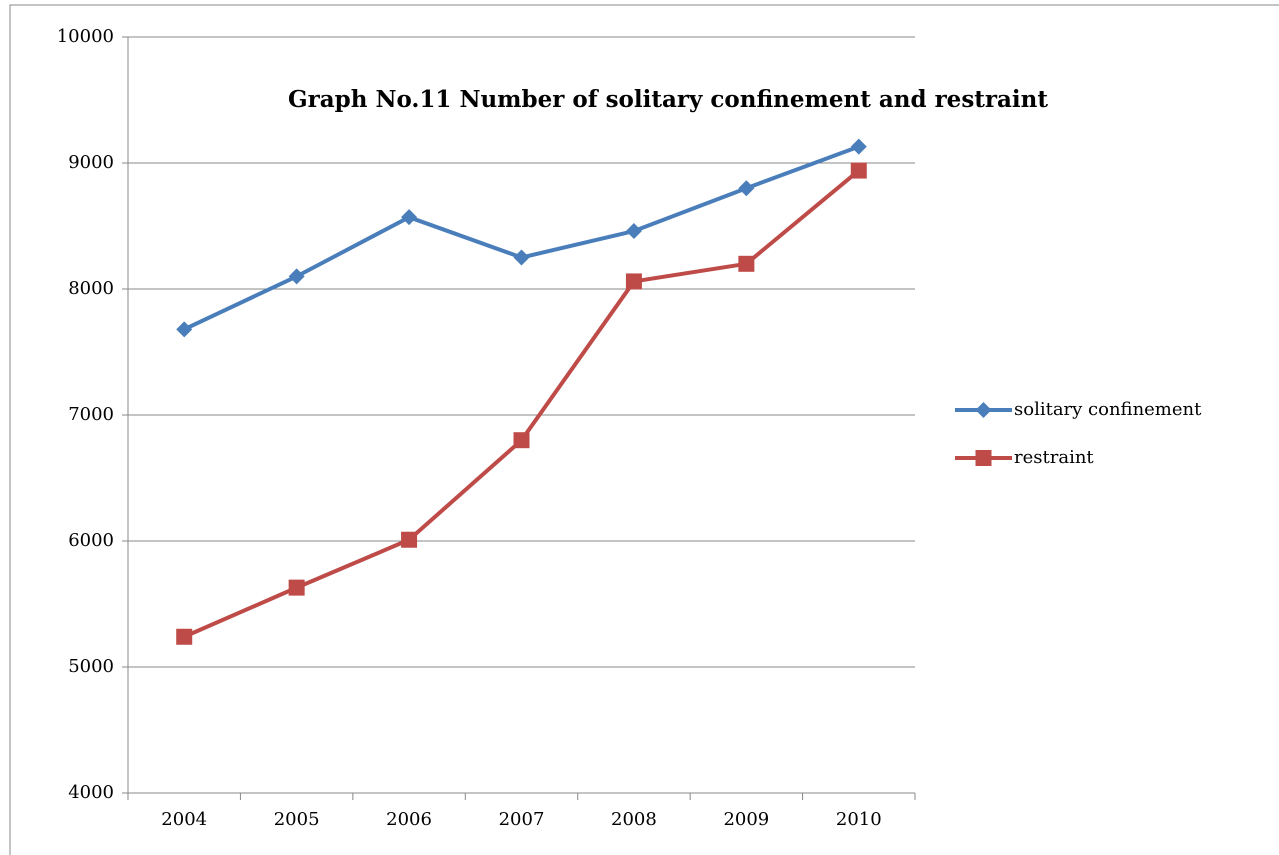  What do you see at coordinates (634, 819) in the screenshot?
I see `x-tick-label: 2008` at bounding box center [634, 819].